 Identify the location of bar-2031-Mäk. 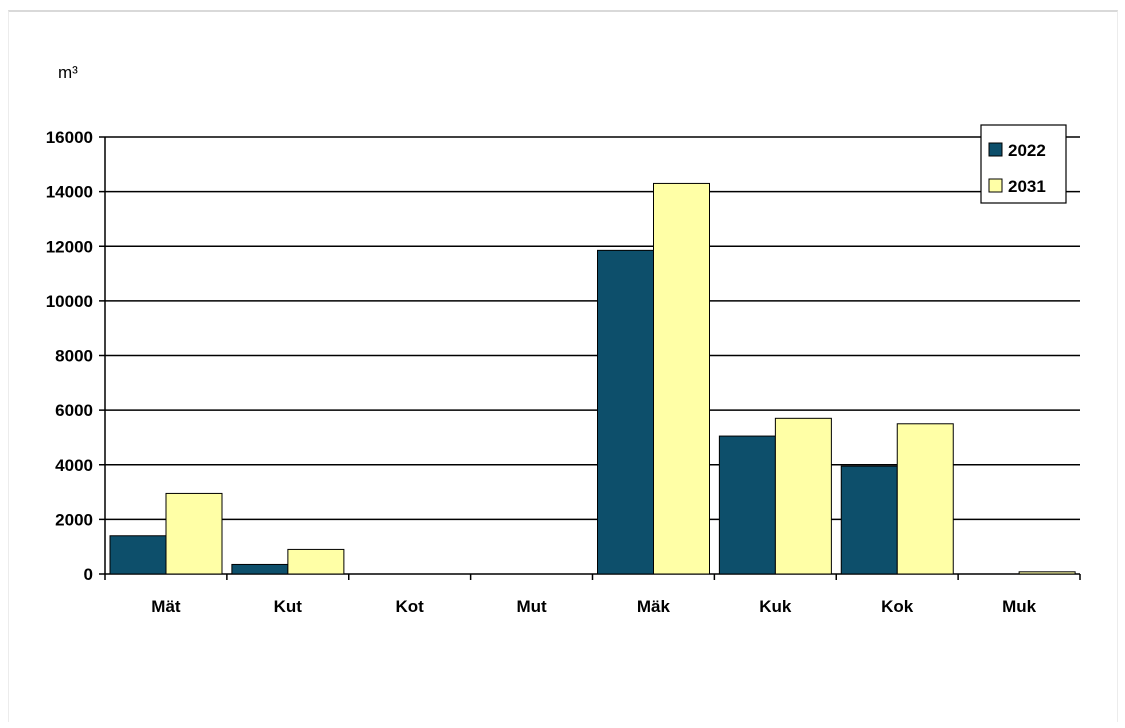
(681, 378).